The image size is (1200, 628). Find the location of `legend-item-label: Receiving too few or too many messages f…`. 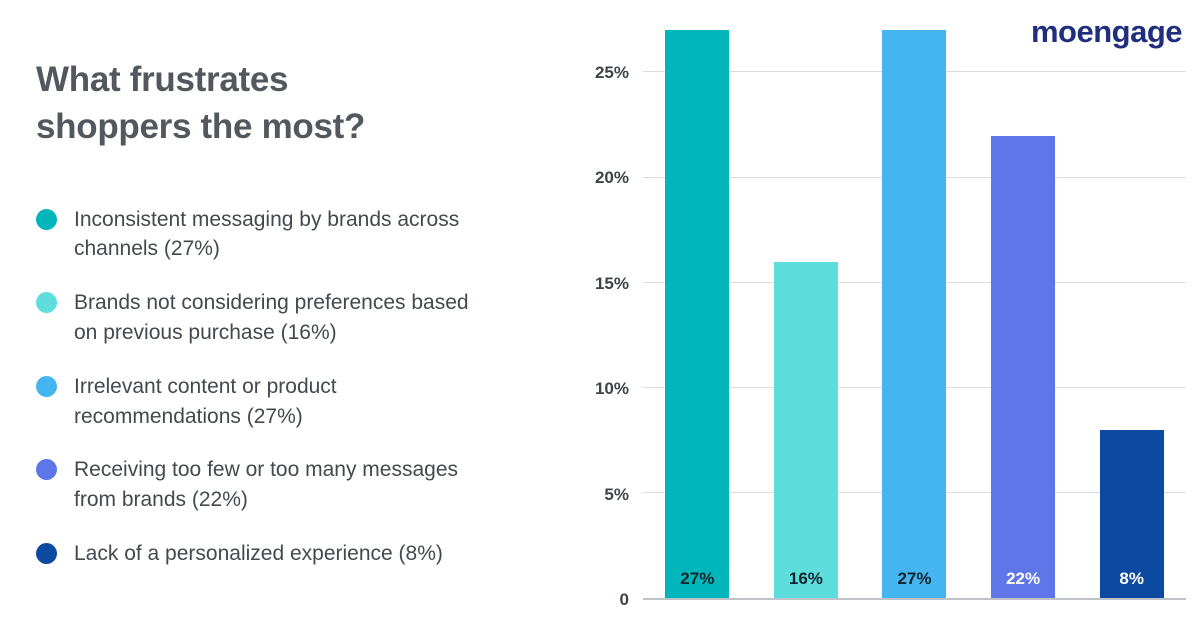

legend-item-label: Receiving too few or too many messages f… is located at coordinates (266, 485).